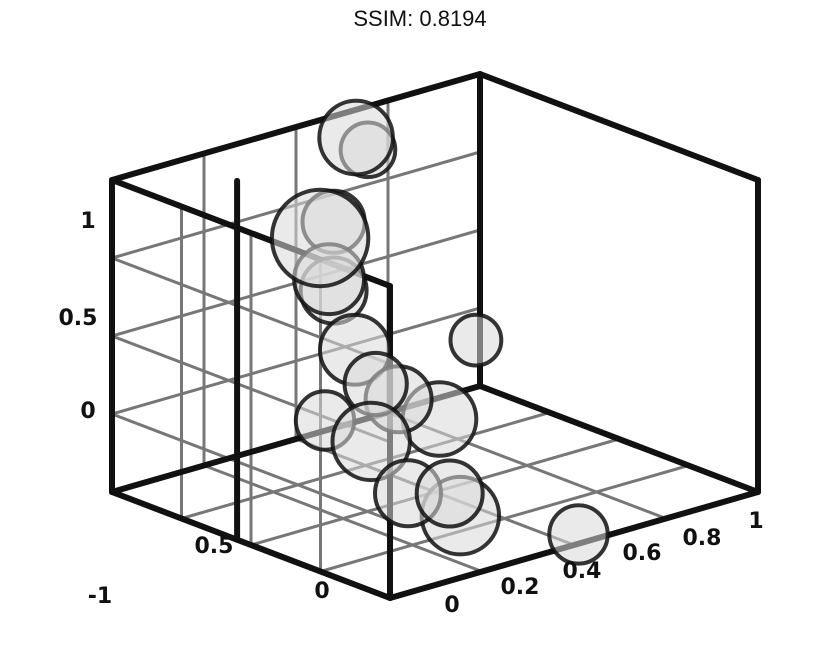  Describe the element at coordinates (520, 587) in the screenshot. I see `tick-label: 0.2` at that location.